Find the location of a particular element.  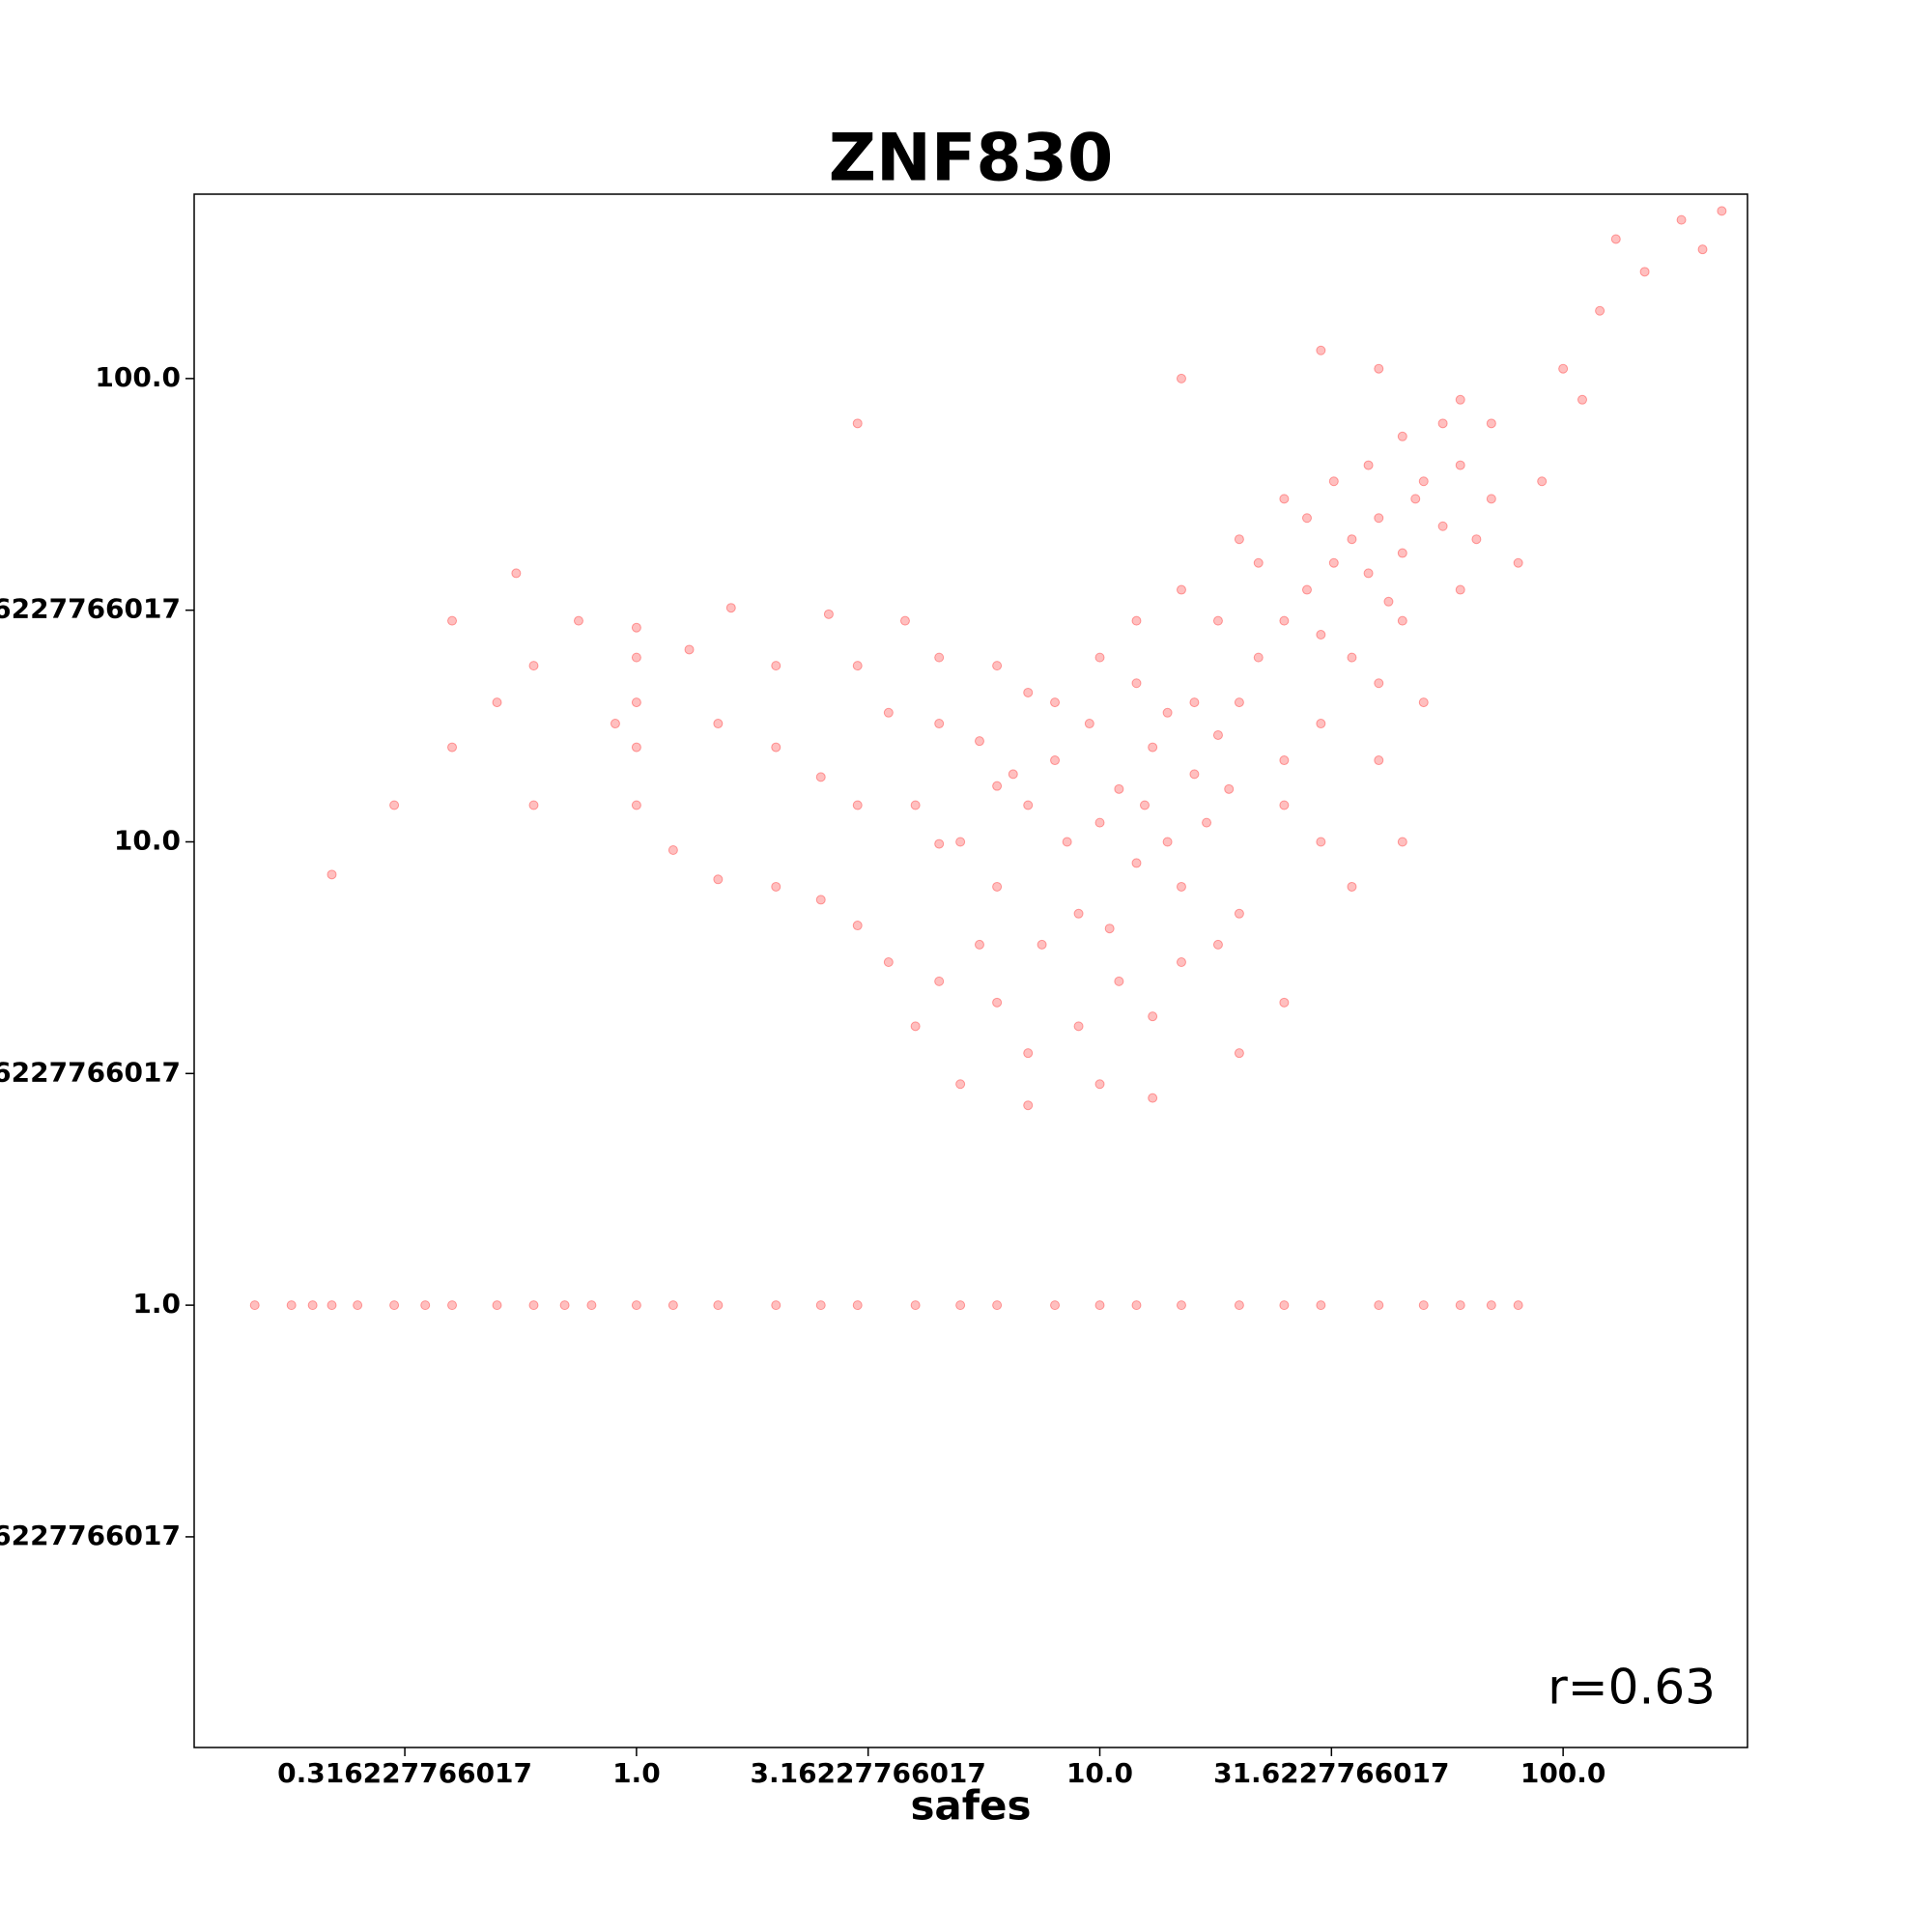

x-tick-label: 0.316227766017 is located at coordinates (404, 1773).